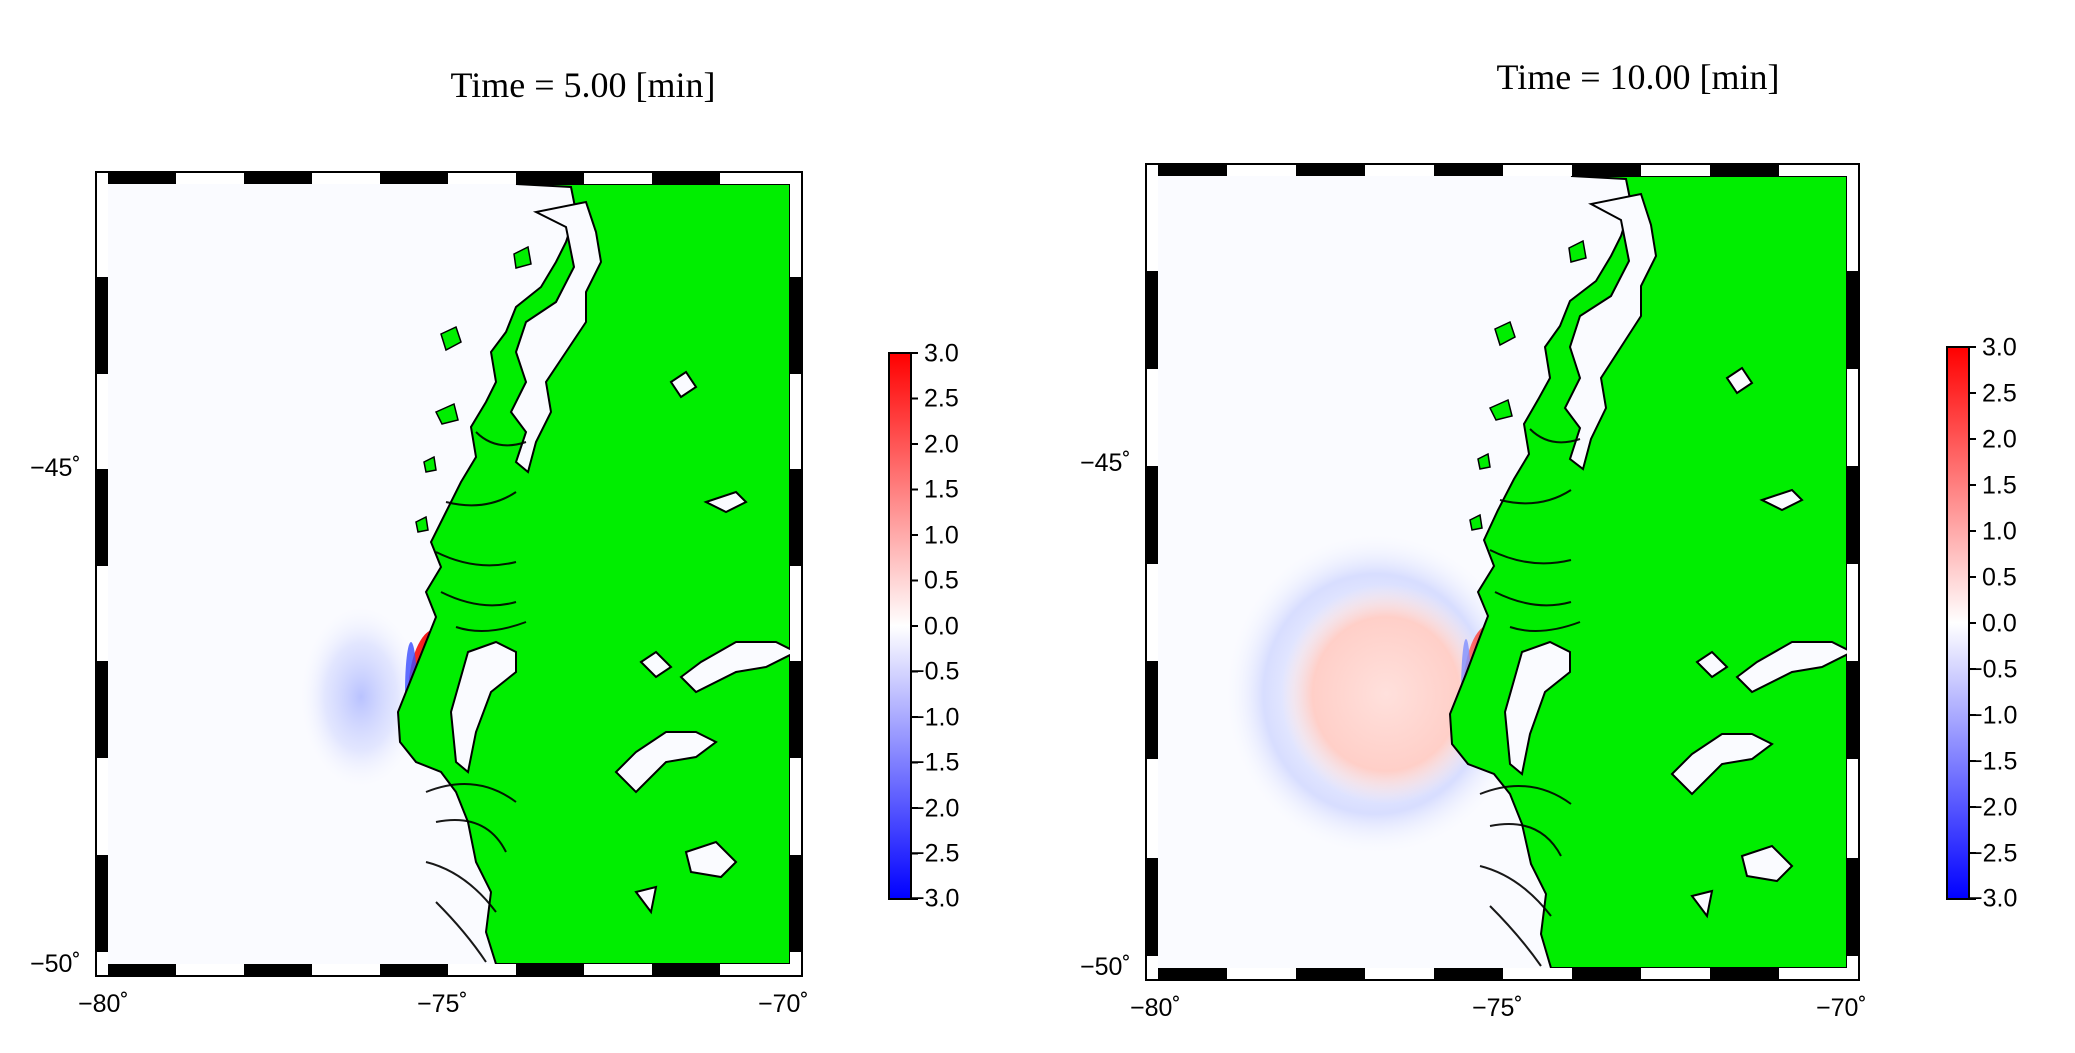  I want to click on wave-front, so click(1386, 694).